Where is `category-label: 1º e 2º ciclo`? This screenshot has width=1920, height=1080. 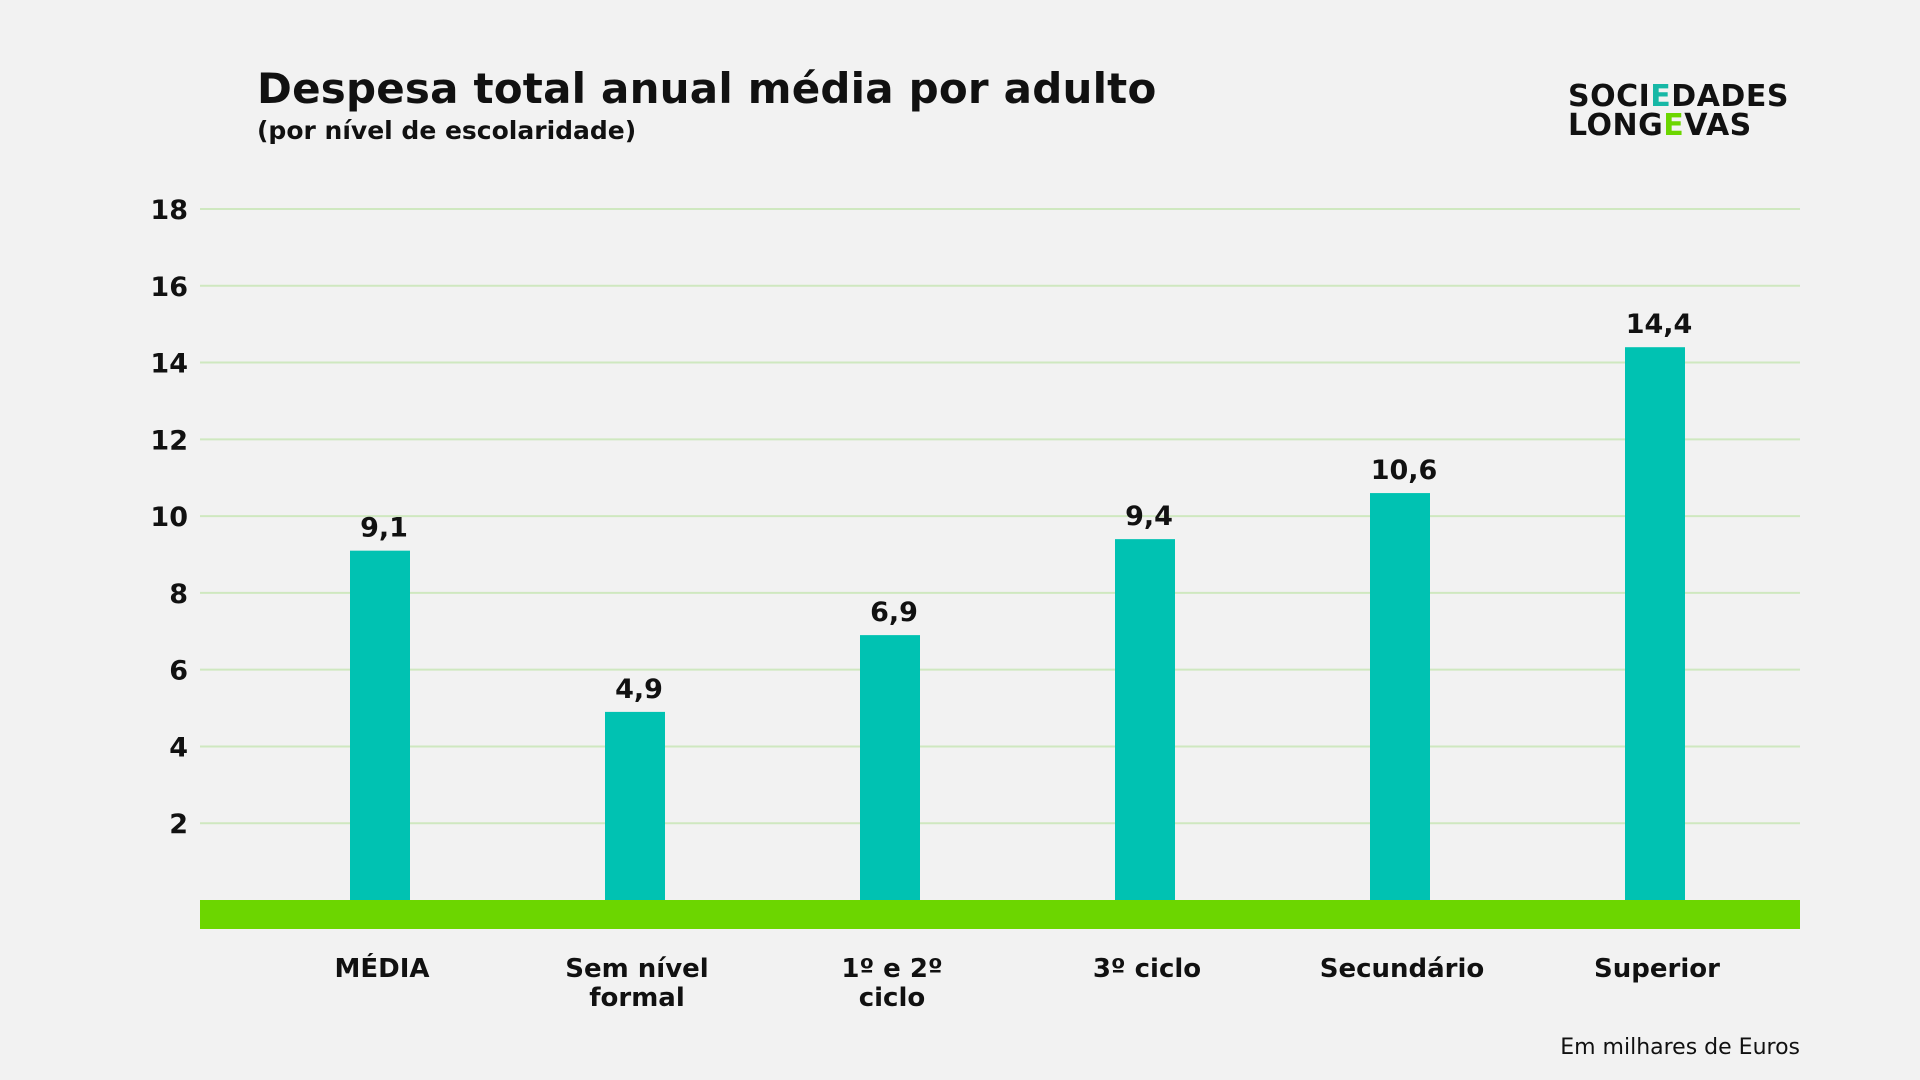 category-label: 1º e 2º ciclo is located at coordinates (891, 983).